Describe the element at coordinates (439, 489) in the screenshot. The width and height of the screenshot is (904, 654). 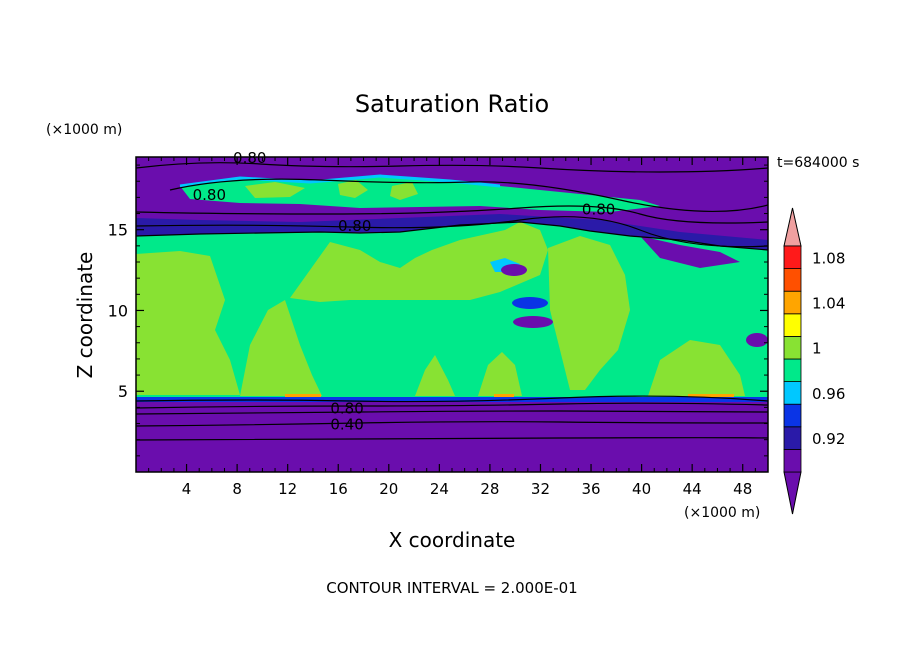
I see `x-tick-label: 24` at that location.